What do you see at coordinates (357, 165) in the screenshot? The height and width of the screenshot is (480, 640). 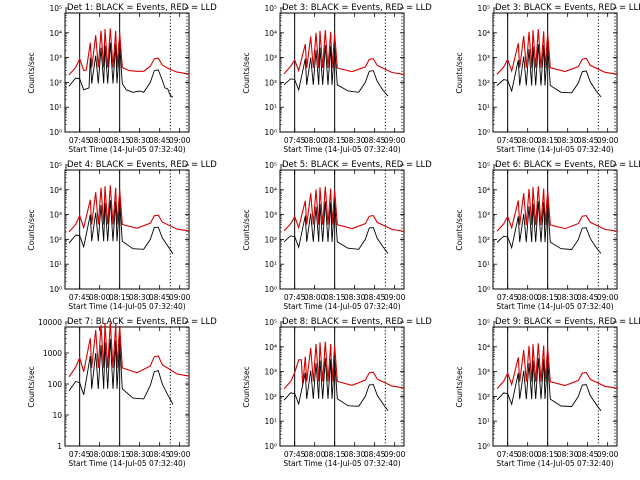 I see `chart-title: Det 5: BLACK = Events, RED = LLD` at bounding box center [357, 165].